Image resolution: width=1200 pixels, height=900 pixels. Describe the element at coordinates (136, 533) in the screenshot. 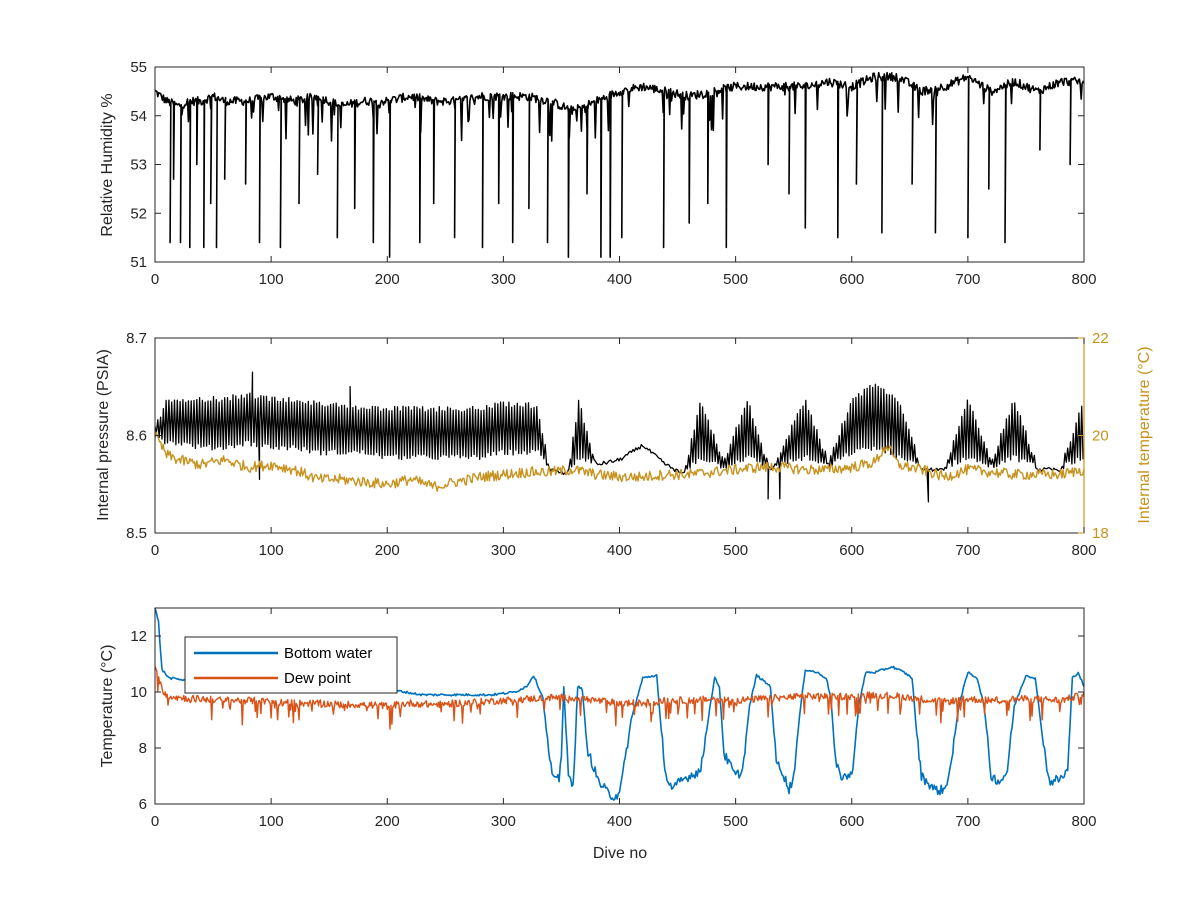

I see `y-tick-label: 8.5` at that location.